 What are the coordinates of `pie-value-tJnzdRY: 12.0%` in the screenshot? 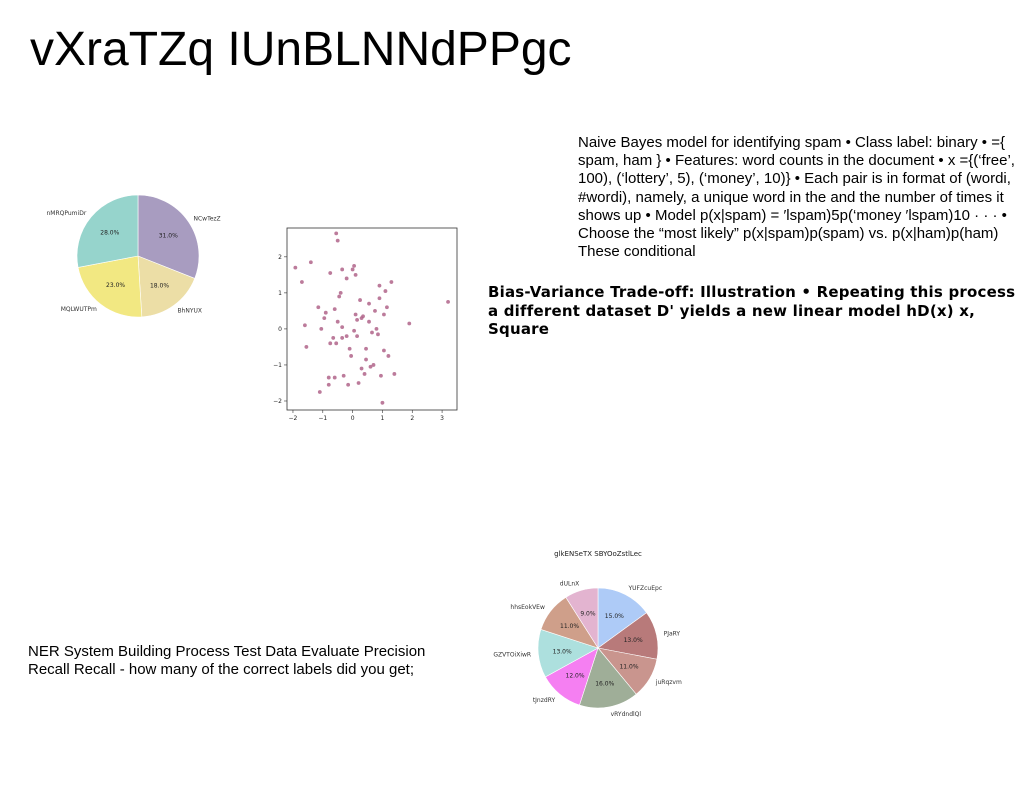 It's located at (575, 676).